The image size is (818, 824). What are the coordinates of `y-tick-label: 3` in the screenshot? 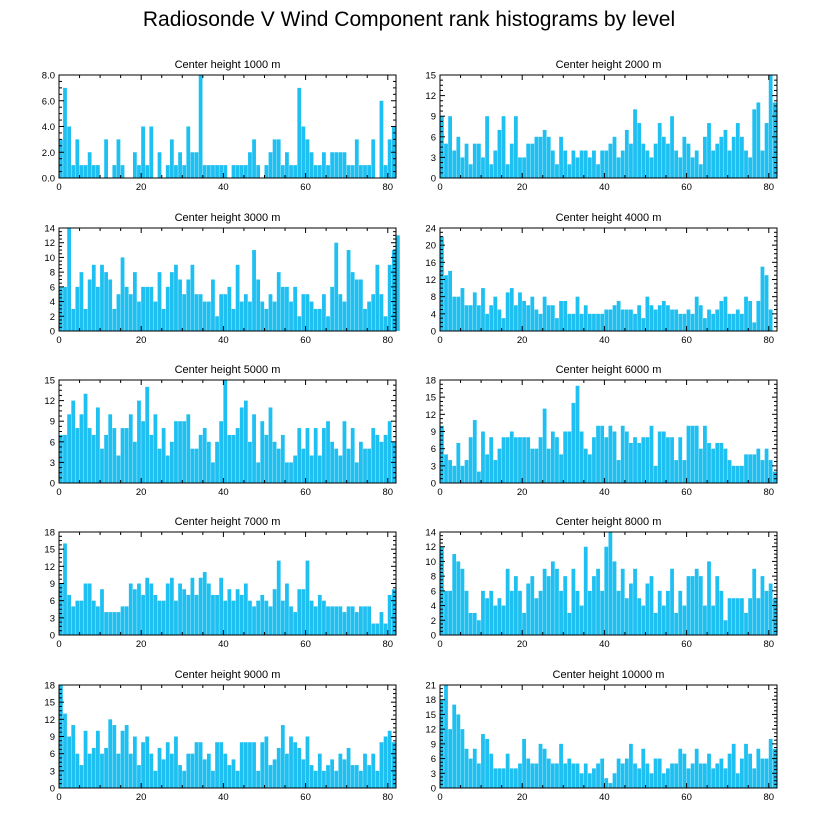 It's located at (433, 158).